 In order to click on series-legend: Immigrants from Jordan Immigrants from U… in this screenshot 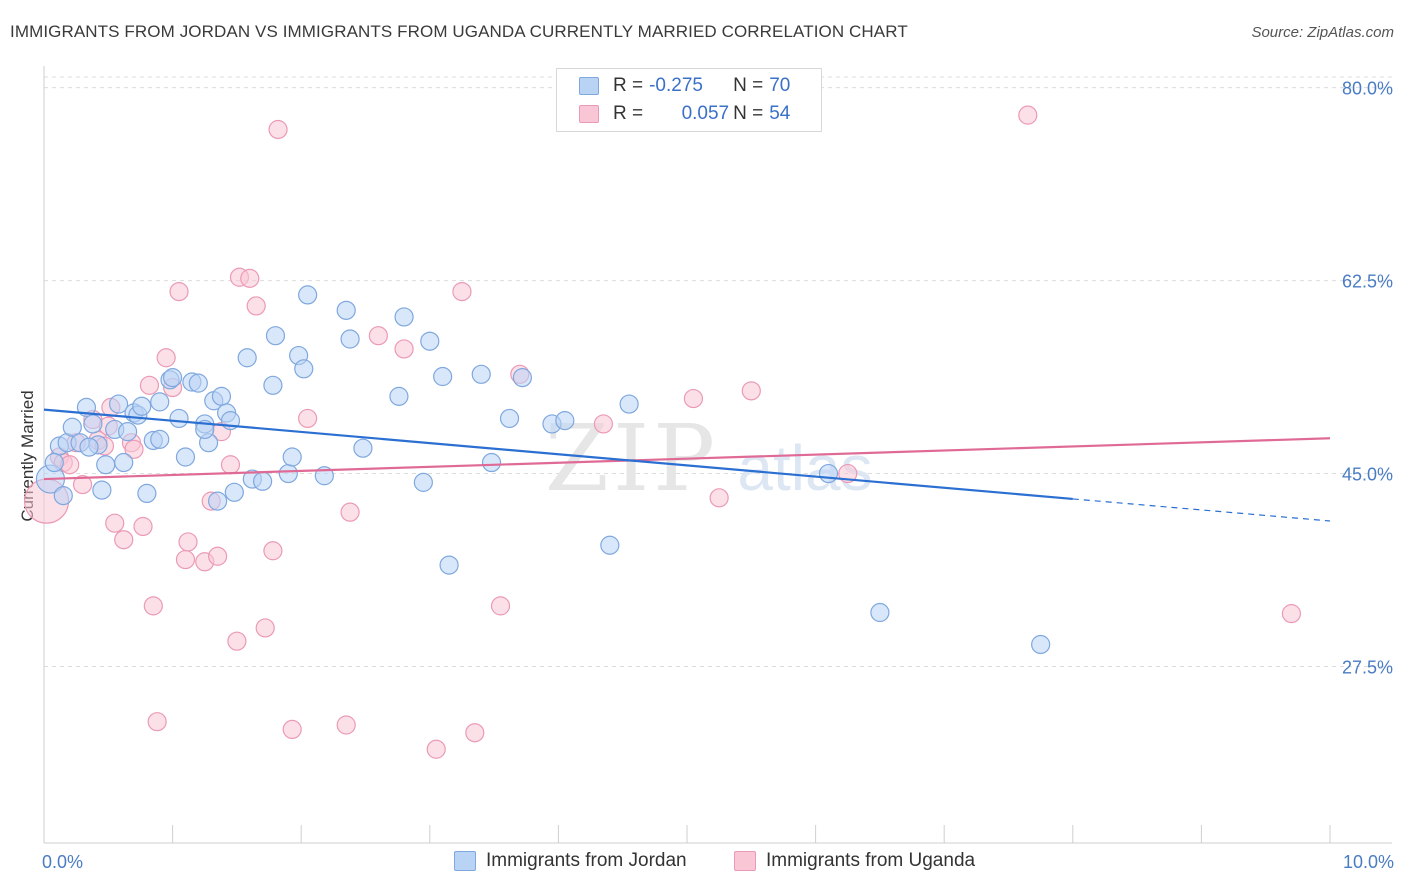, I will do `click(703, 864)`.